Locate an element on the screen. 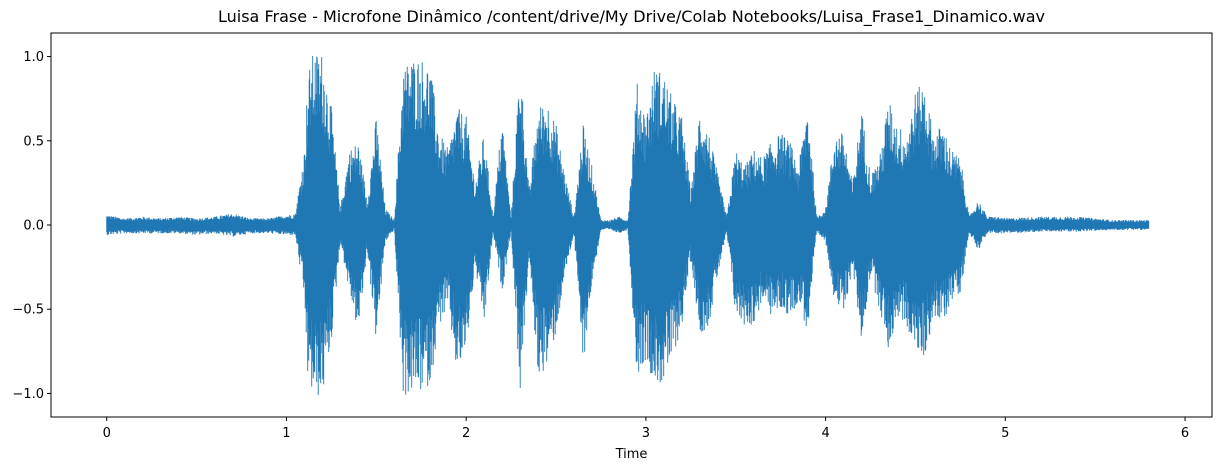 The image size is (1225, 471). x-axis-label: Time is located at coordinates (631, 454).